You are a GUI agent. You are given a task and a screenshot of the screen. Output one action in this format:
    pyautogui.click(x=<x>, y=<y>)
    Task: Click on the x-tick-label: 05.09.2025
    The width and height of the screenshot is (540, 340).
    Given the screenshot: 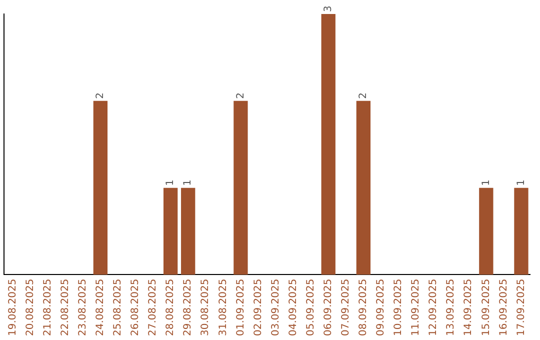 What is the action you would take?
    pyautogui.click(x=310, y=307)
    